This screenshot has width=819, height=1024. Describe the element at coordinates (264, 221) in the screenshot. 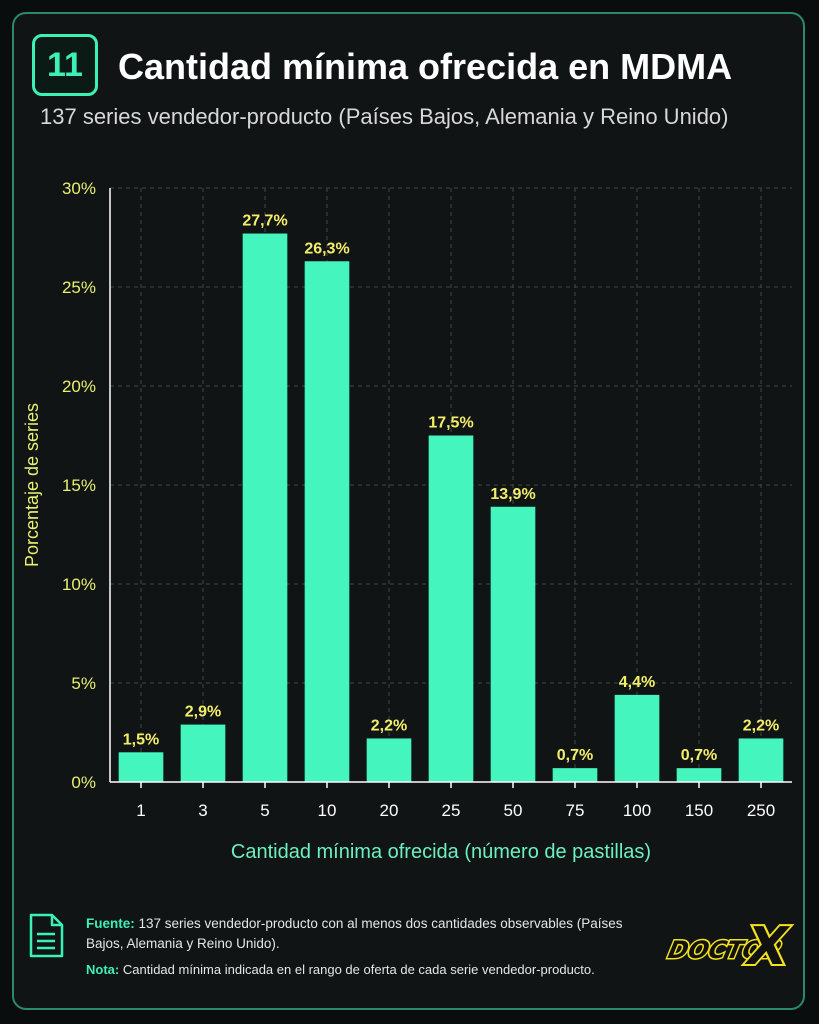

I see `bar-value-label: 27,7%` at that location.